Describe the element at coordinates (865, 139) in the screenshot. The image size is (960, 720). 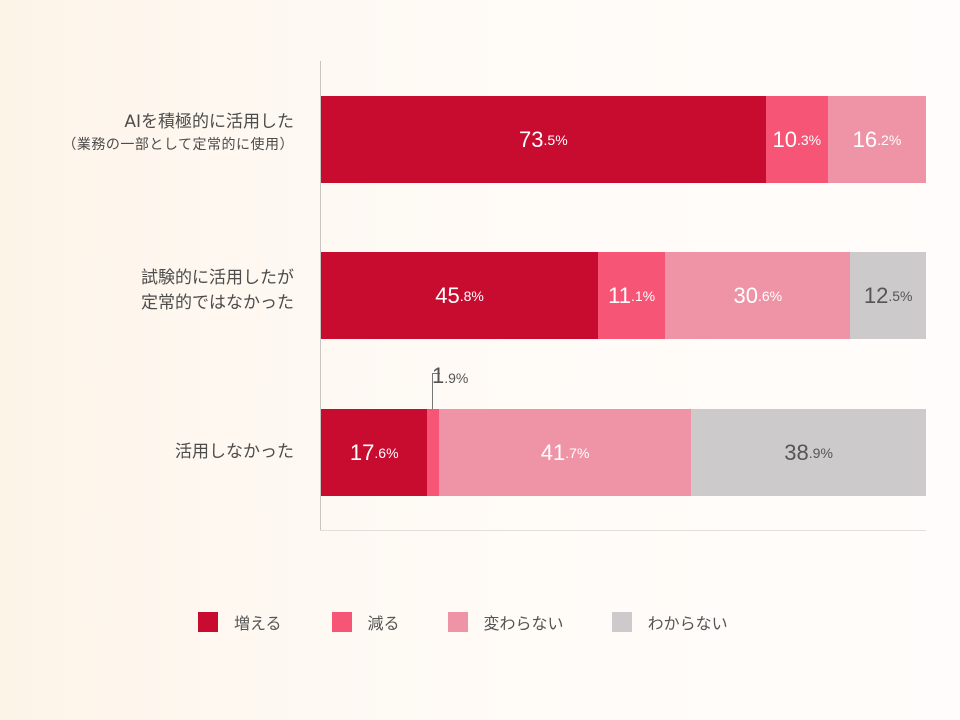
I see `value-int: 16` at that location.